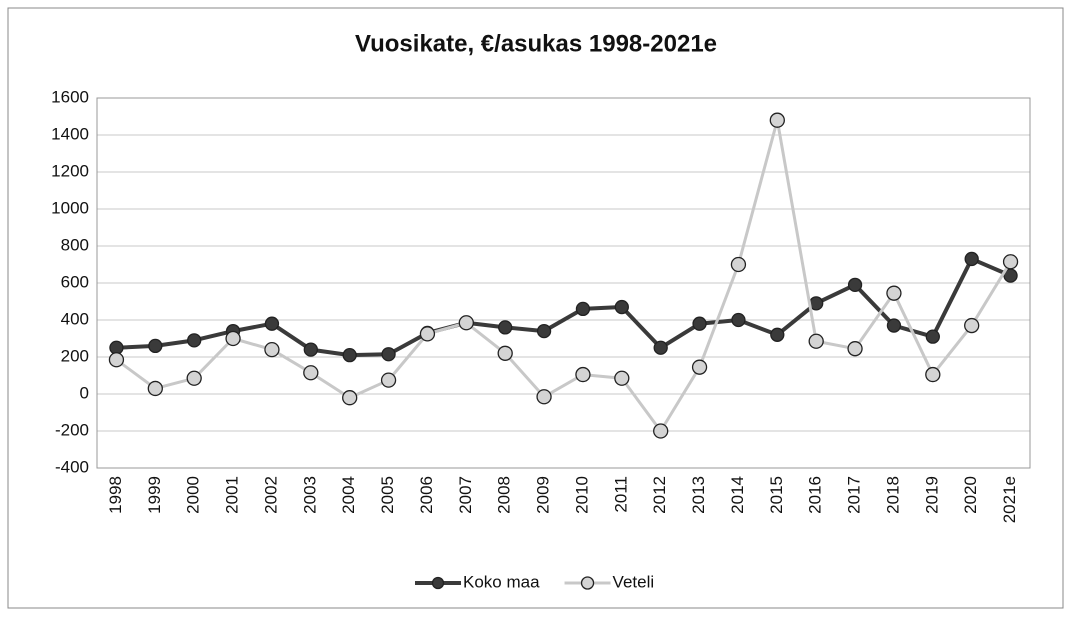  Describe the element at coordinates (854, 495) in the screenshot. I see `x-tick-label: 2017` at that location.